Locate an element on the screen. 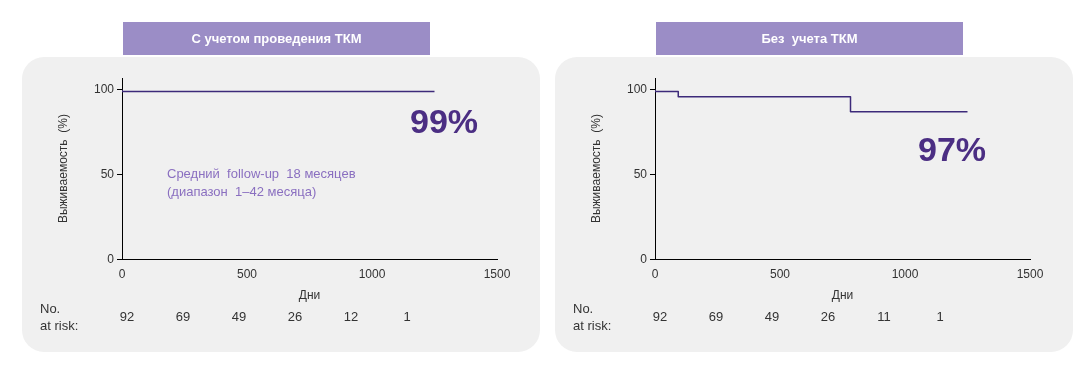  annotation: Средний follow-up 18 месяцев (диапазон 1–42 месяца) is located at coordinates (261, 183).